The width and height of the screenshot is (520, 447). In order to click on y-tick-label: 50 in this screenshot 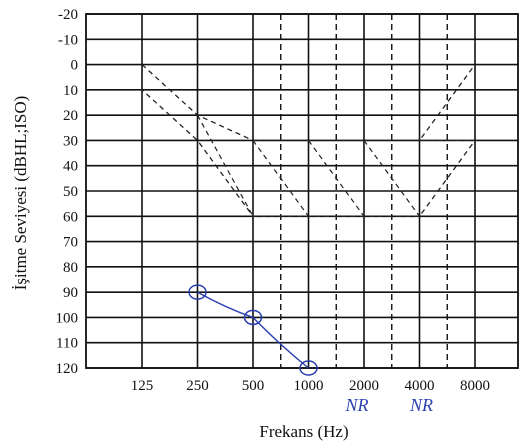, I will do `click(70, 192)`.